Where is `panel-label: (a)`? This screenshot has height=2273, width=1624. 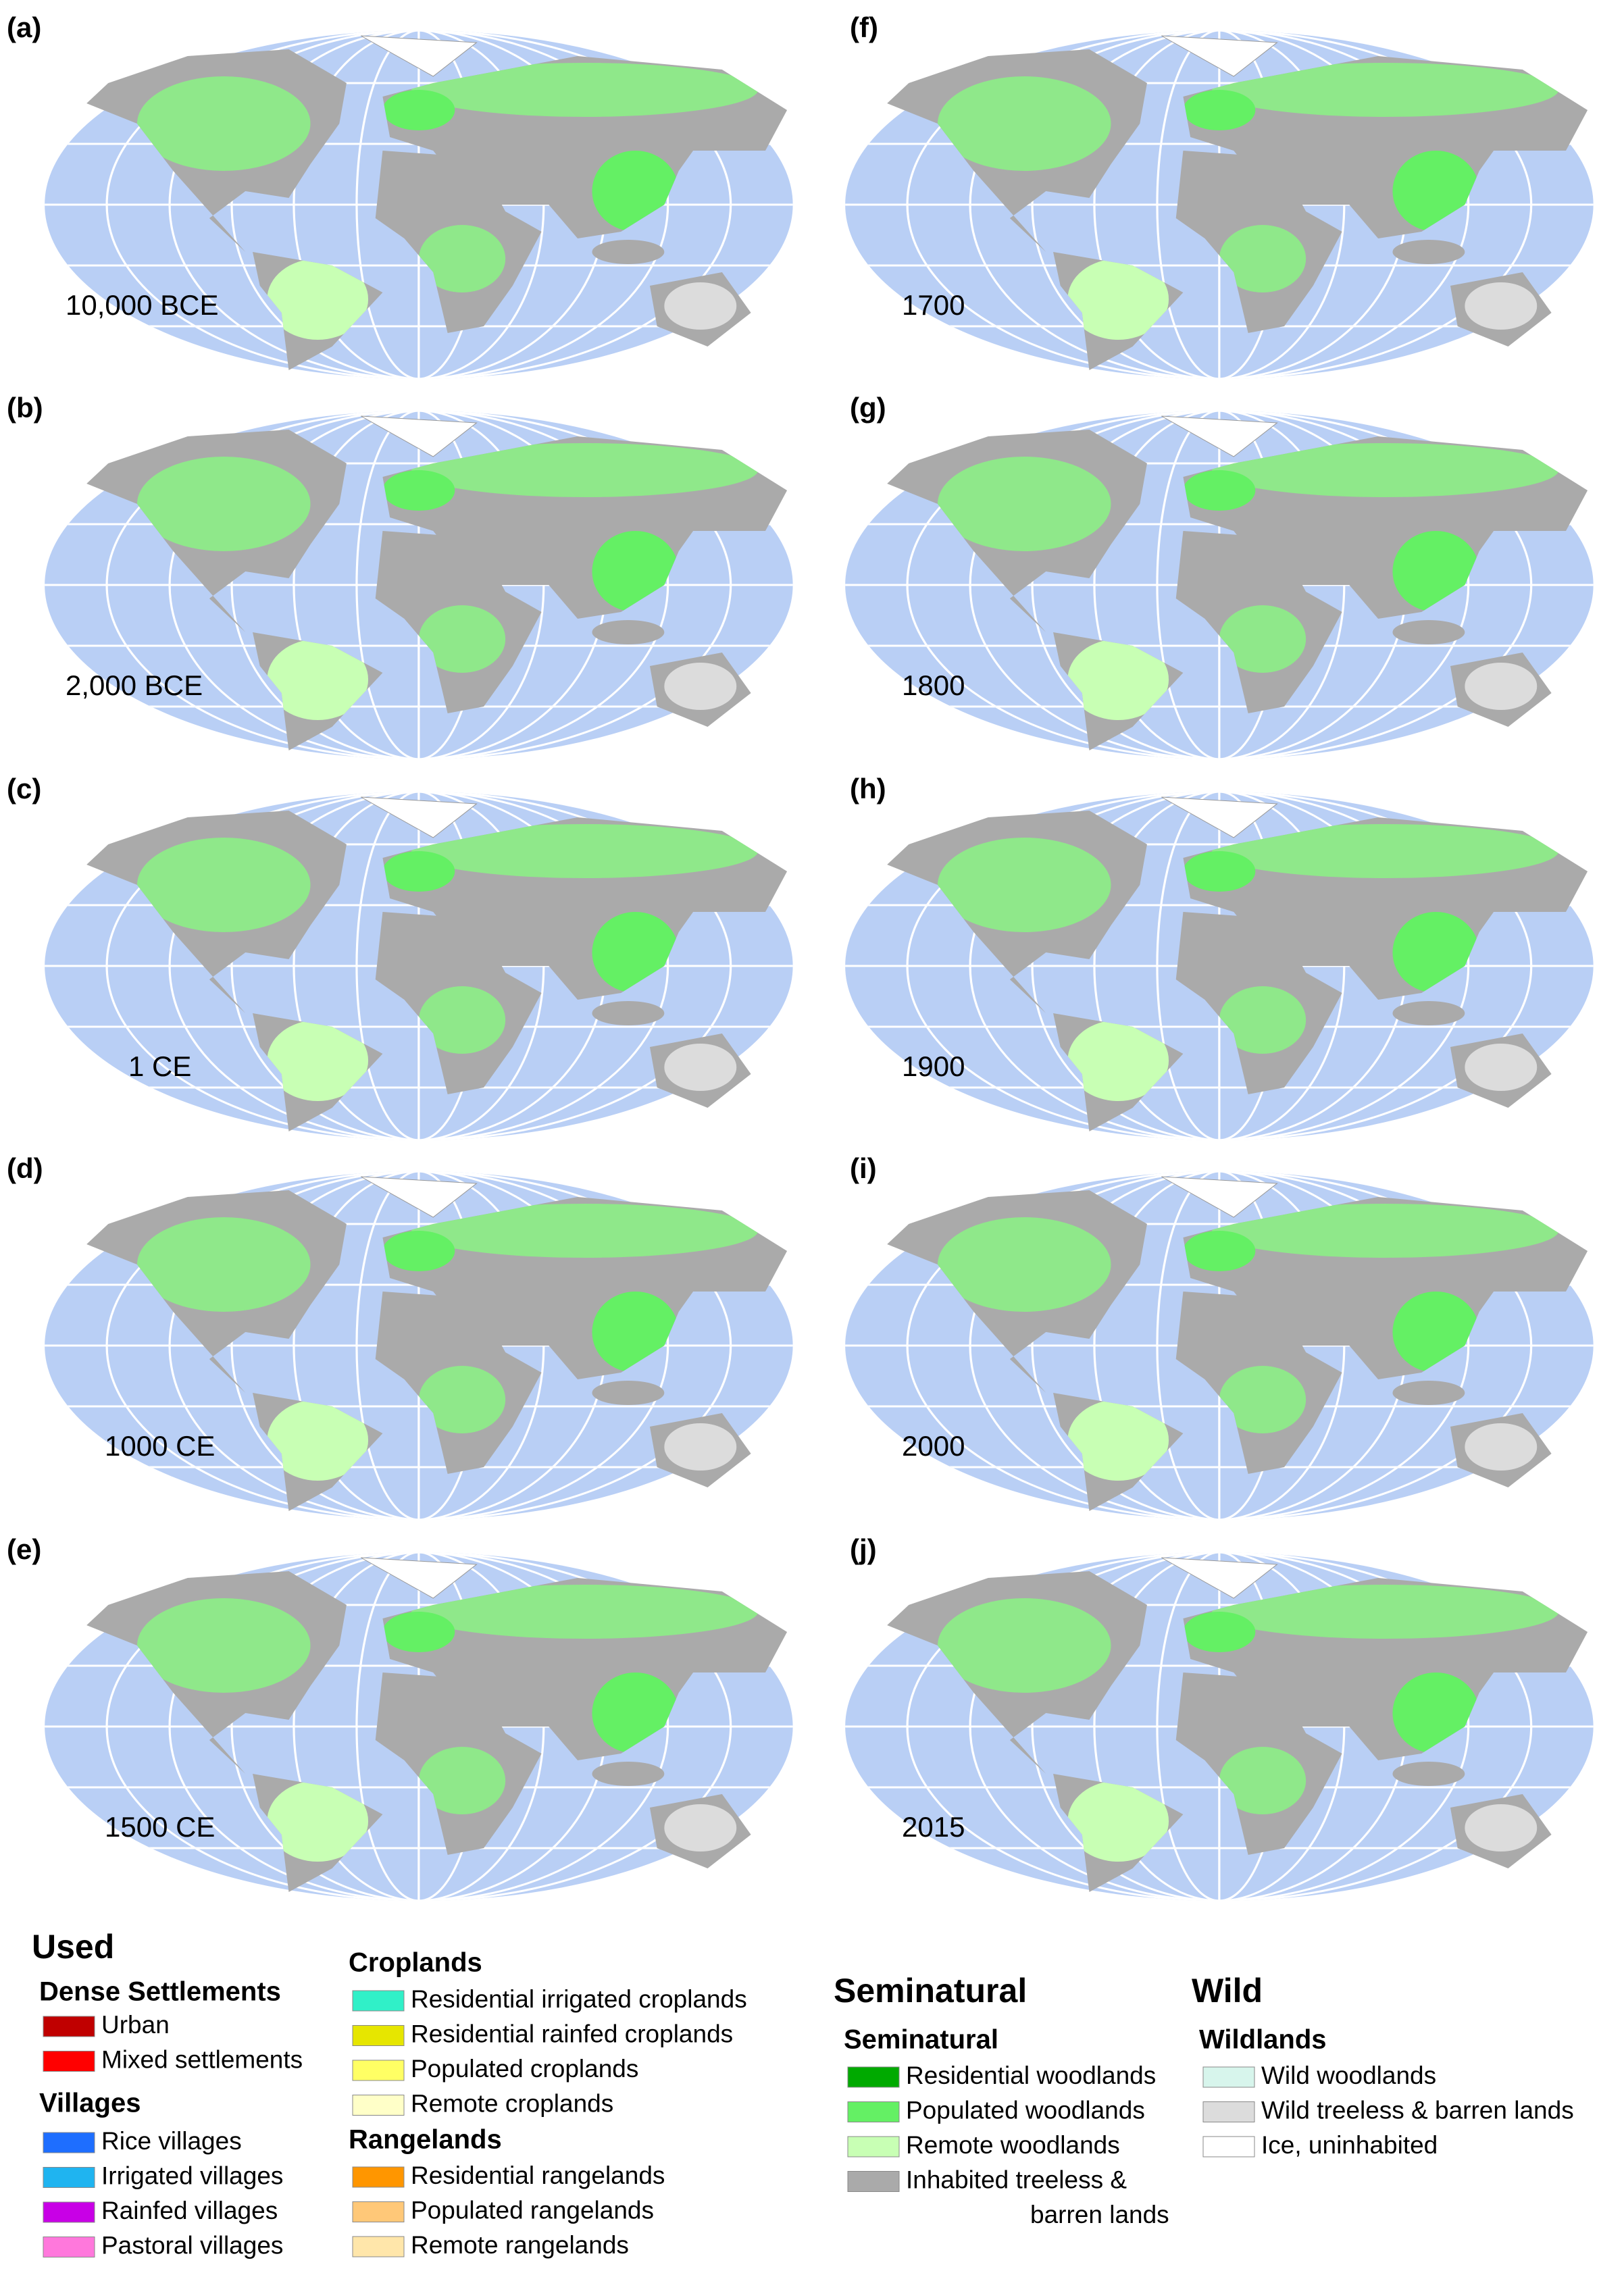 panel-label: (a) is located at coordinates (24, 27).